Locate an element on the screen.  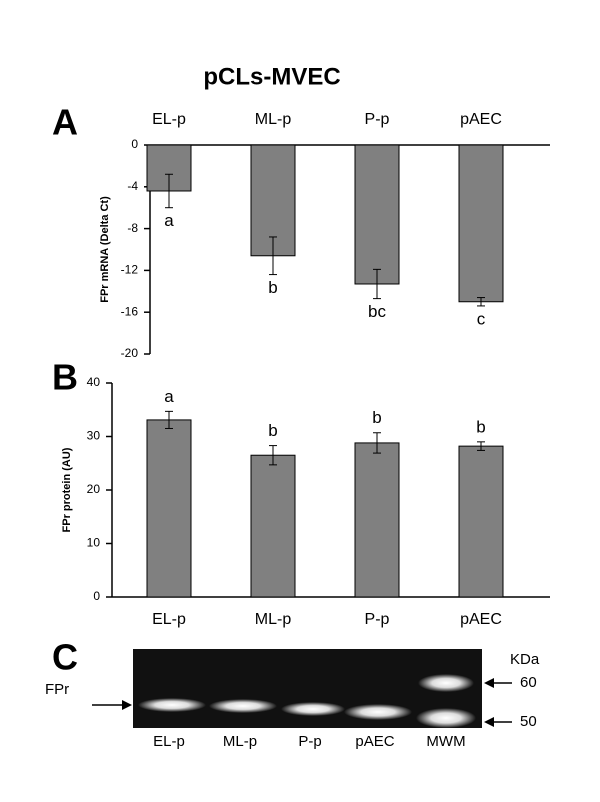
lane-label: EL-p is located at coordinates (169, 741).